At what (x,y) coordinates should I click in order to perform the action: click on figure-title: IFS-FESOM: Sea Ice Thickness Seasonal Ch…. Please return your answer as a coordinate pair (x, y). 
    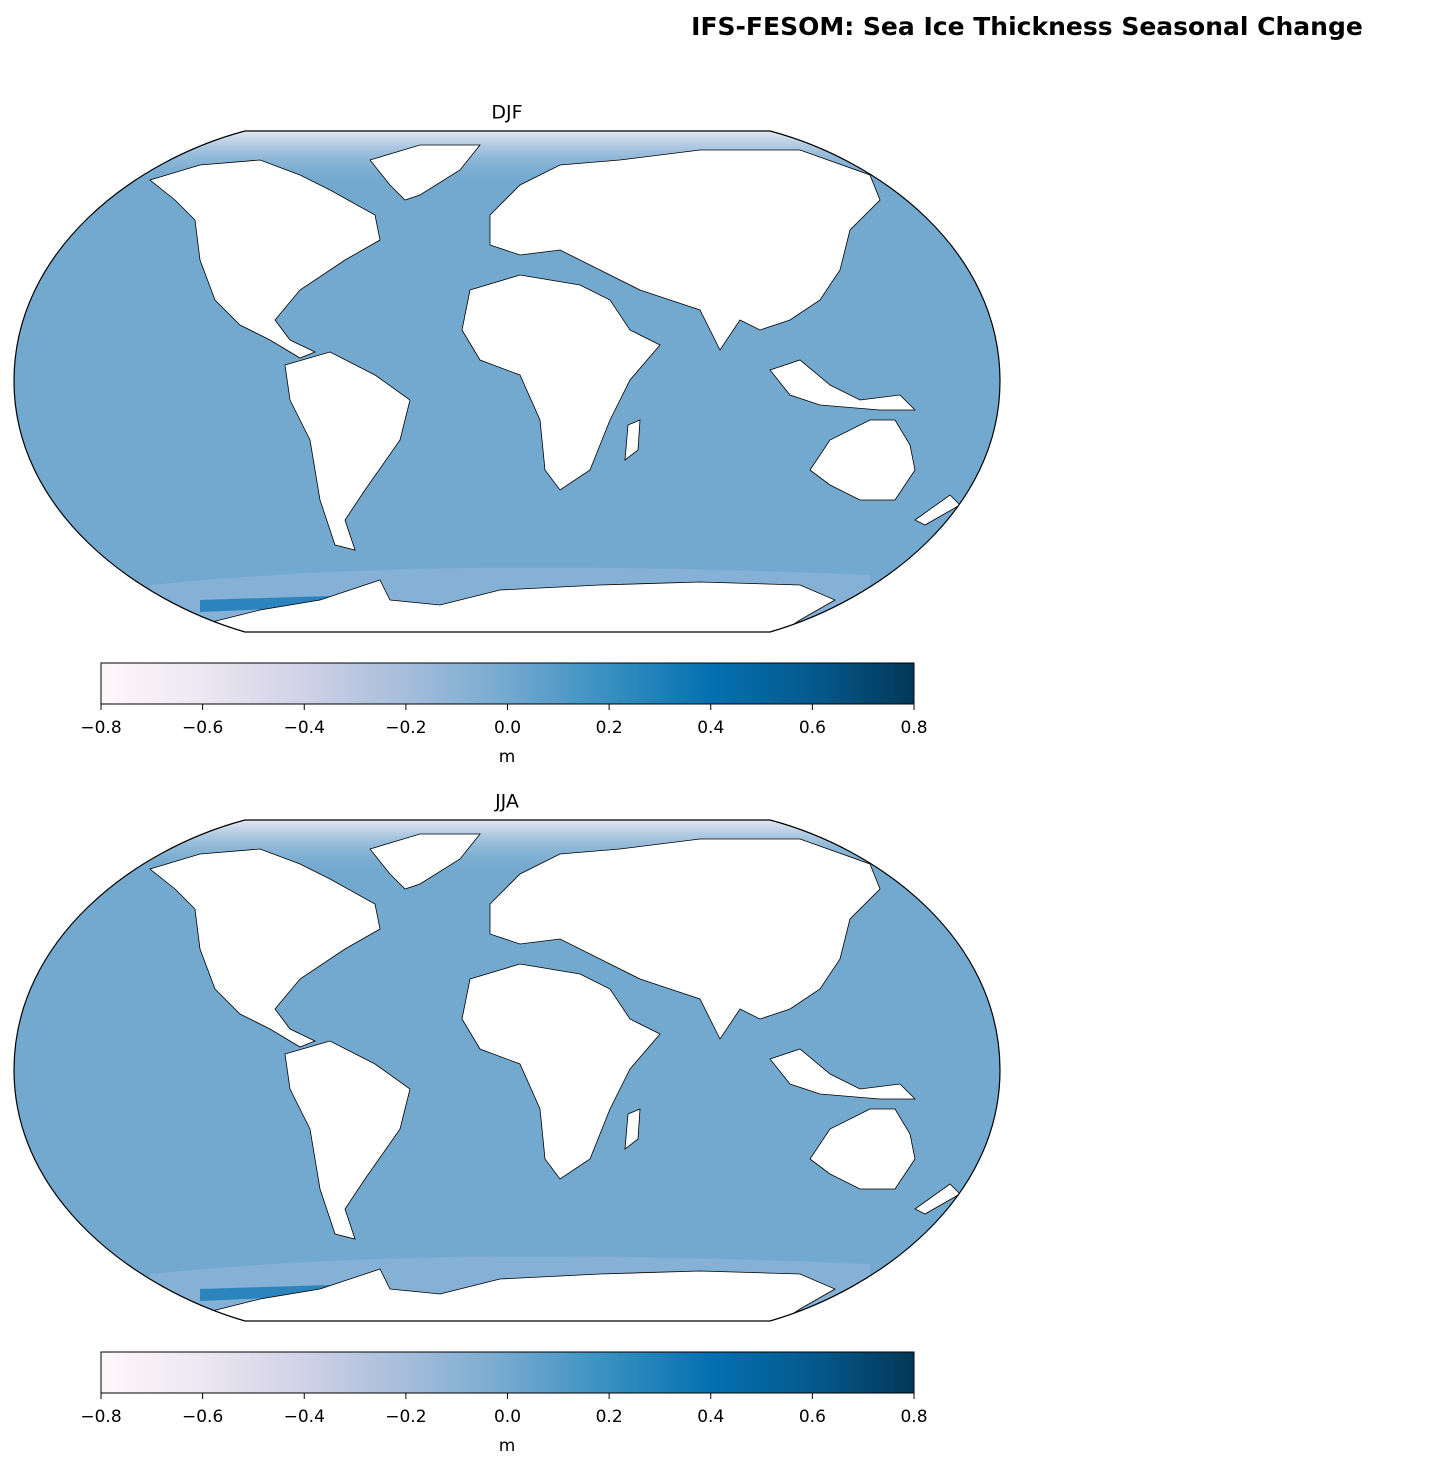
    Looking at the image, I should click on (1027, 26).